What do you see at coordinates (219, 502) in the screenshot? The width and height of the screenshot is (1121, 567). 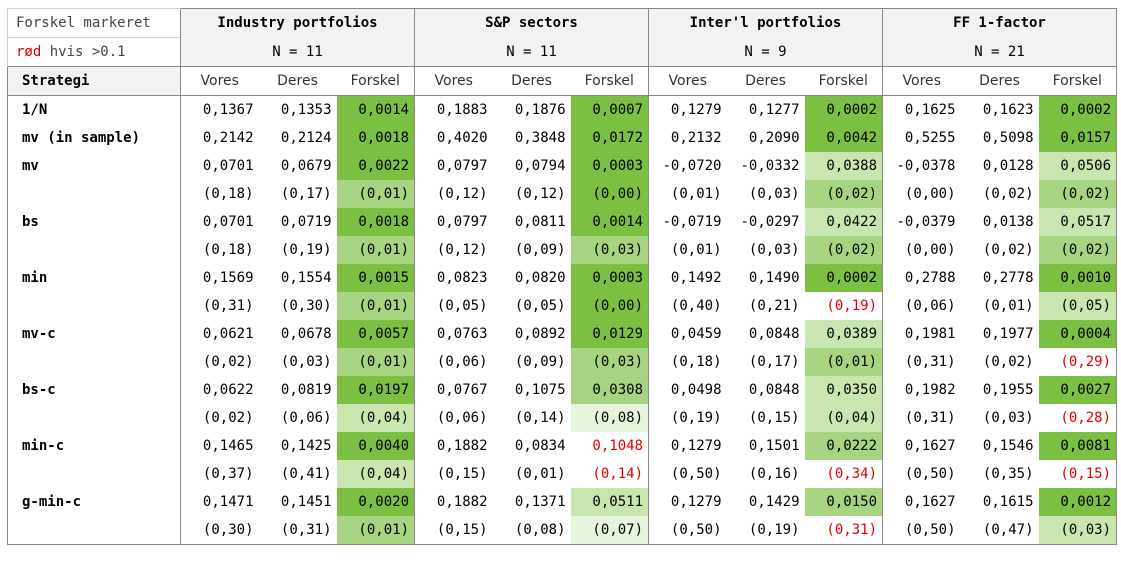 I see `vores-cell: 0,1471` at bounding box center [219, 502].